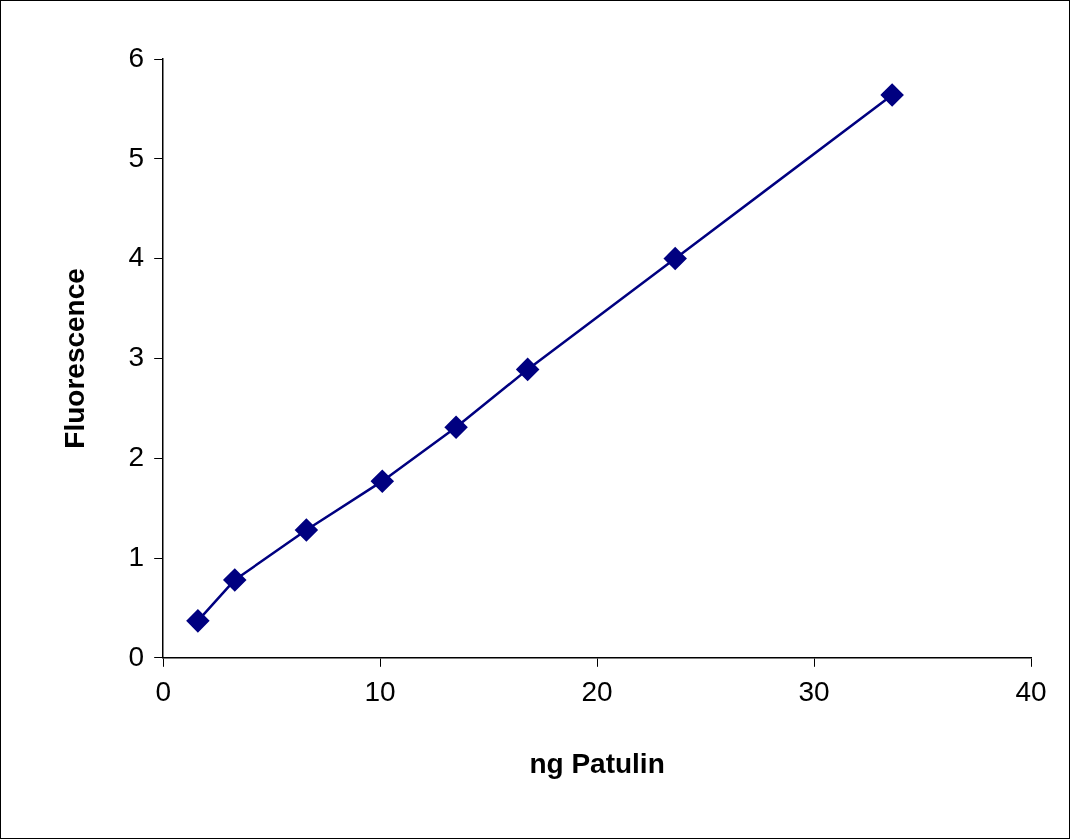  What do you see at coordinates (136, 157) in the screenshot?
I see `y-tick-label: 5` at bounding box center [136, 157].